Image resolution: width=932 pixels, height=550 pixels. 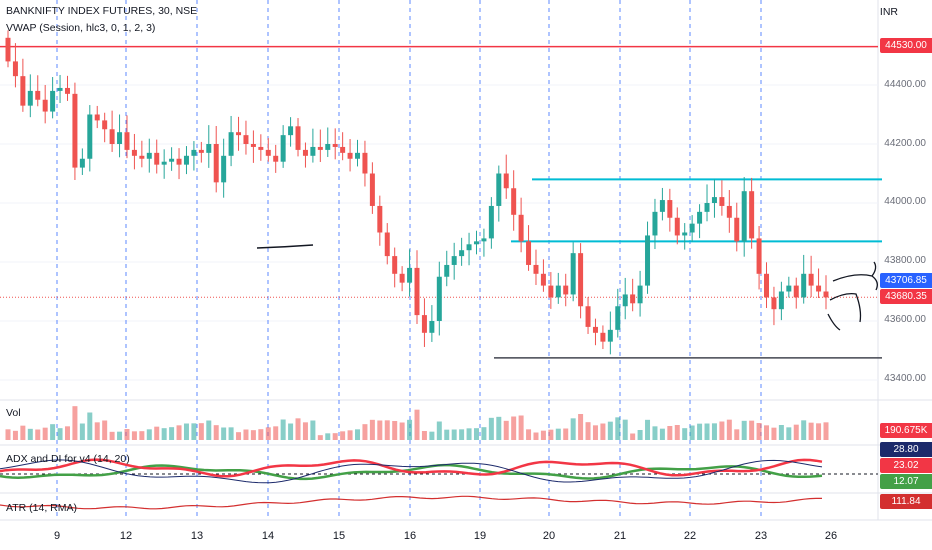 I want to click on date-tick: 22, so click(x=690, y=536).